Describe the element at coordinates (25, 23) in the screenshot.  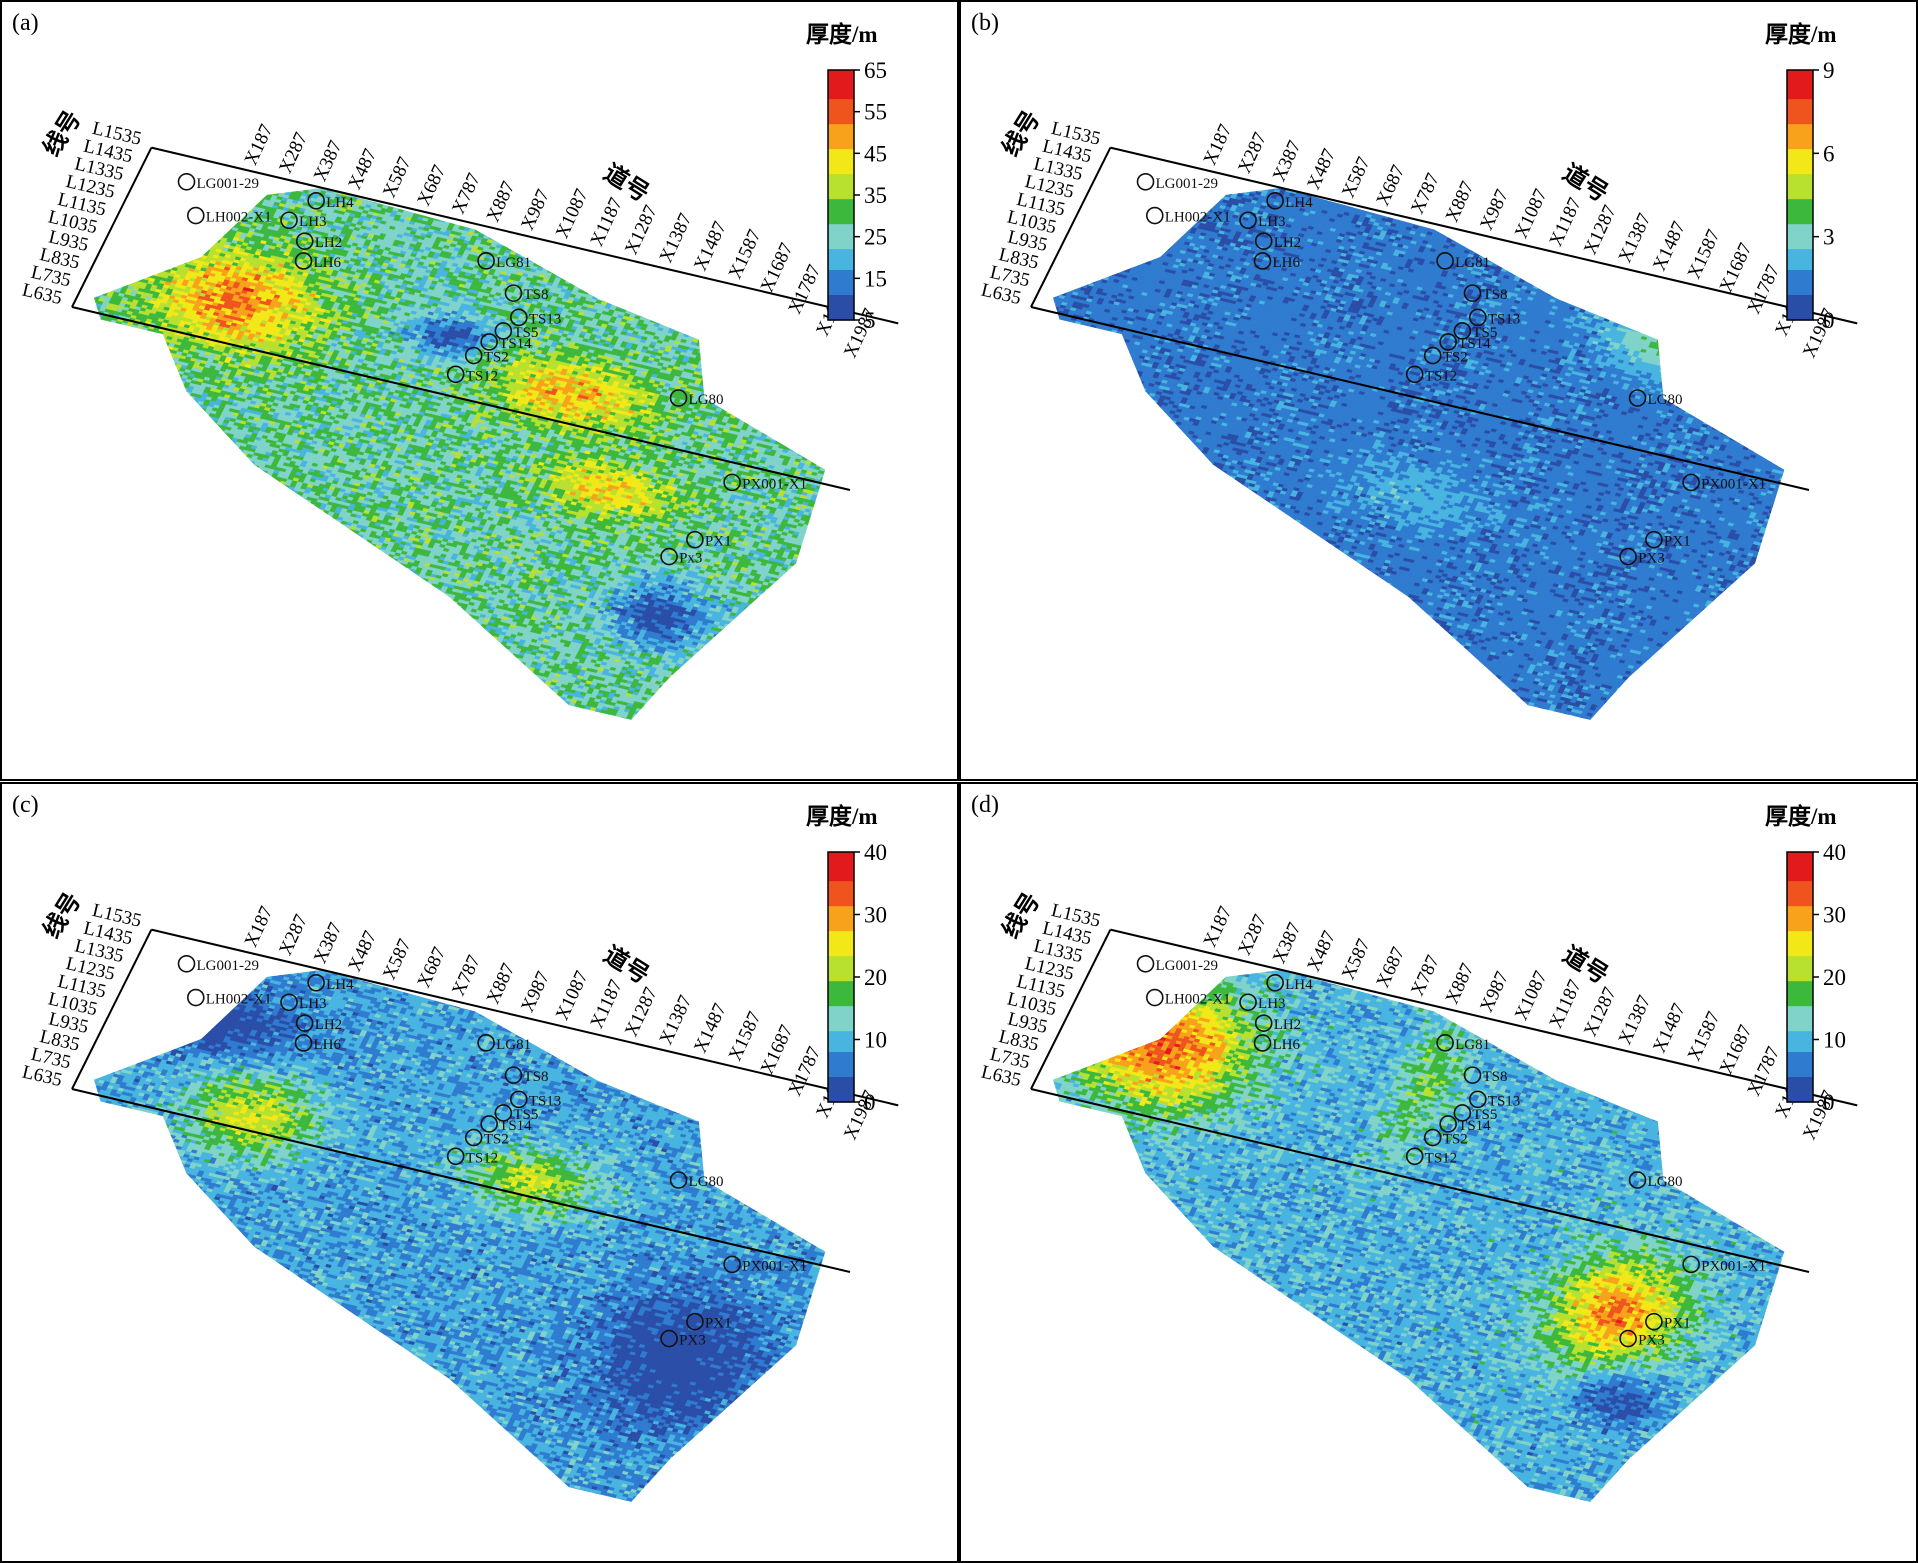
I see `panel-label: (a)` at that location.